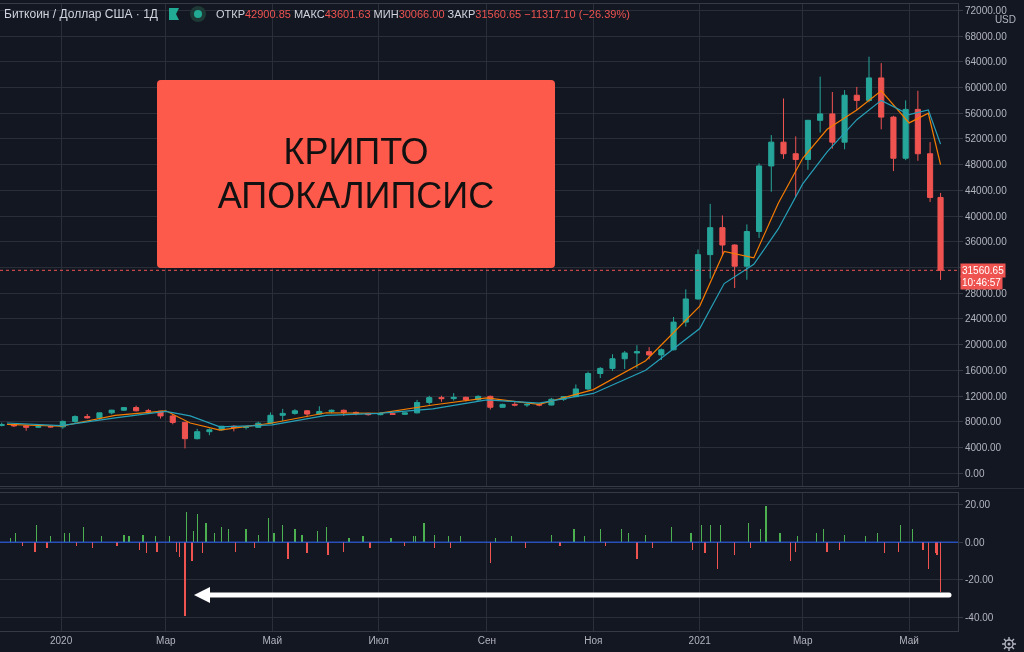 The image size is (1024, 652). Describe the element at coordinates (487, 640) in the screenshot. I see `x-tick-label: Сен` at that location.